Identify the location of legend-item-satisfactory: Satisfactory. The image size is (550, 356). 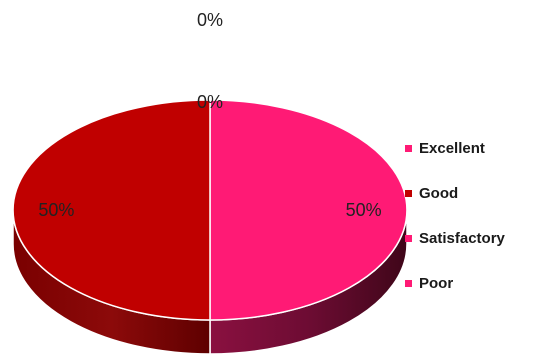
(455, 238).